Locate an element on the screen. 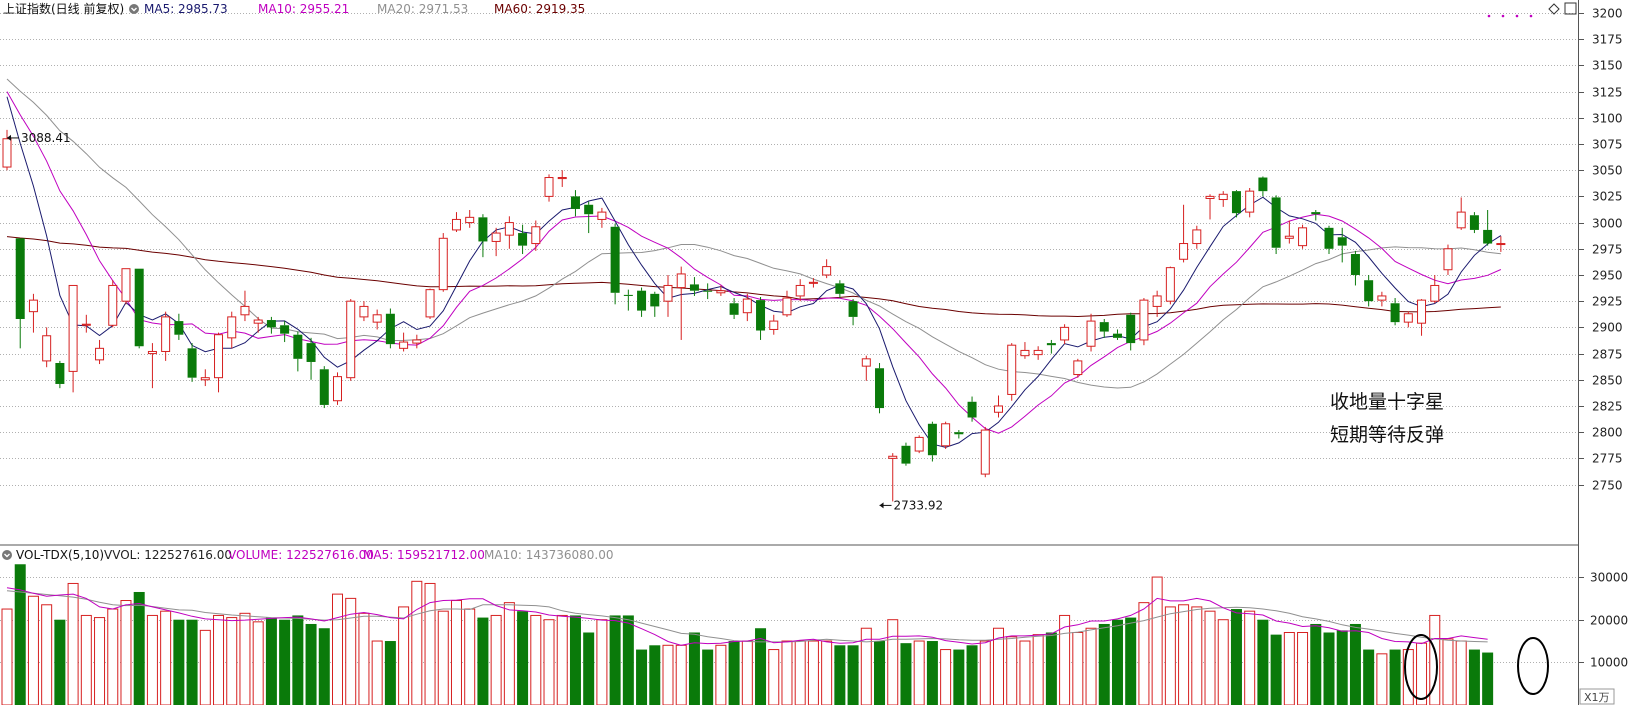 The image size is (1629, 709). dots-indicator is located at coordinates (1510, 16).